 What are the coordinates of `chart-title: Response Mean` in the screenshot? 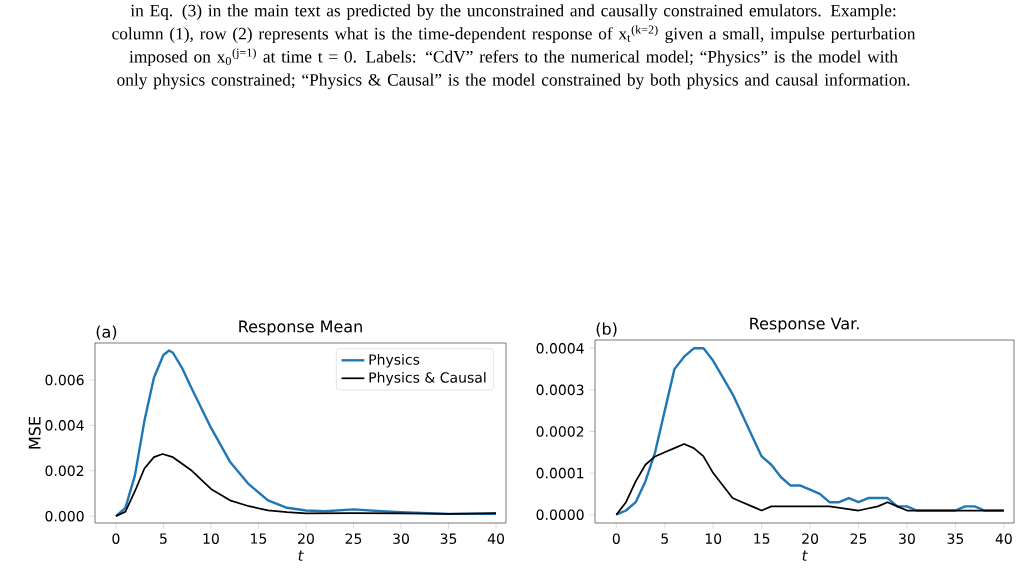 It's located at (300, 328).